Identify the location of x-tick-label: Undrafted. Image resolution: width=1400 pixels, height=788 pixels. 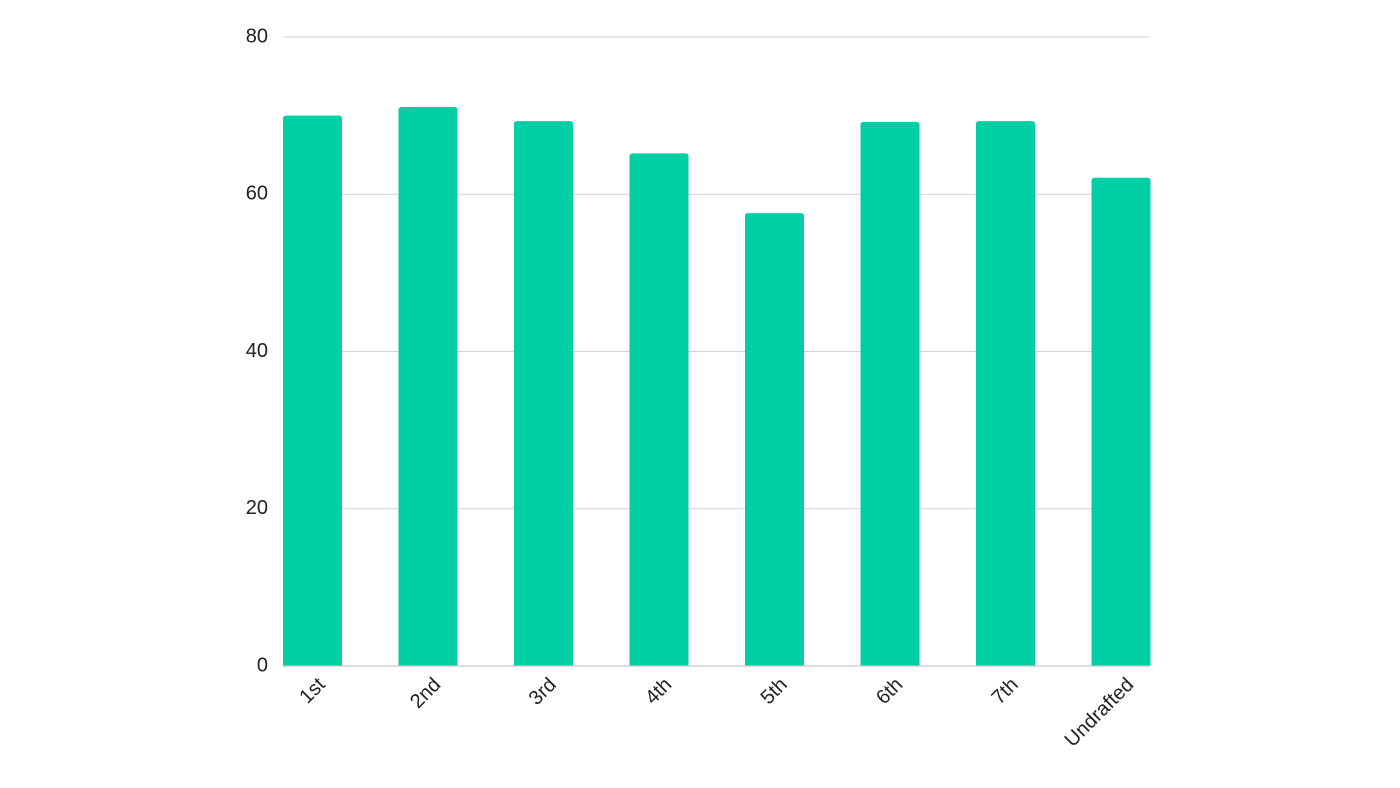
(1100, 713).